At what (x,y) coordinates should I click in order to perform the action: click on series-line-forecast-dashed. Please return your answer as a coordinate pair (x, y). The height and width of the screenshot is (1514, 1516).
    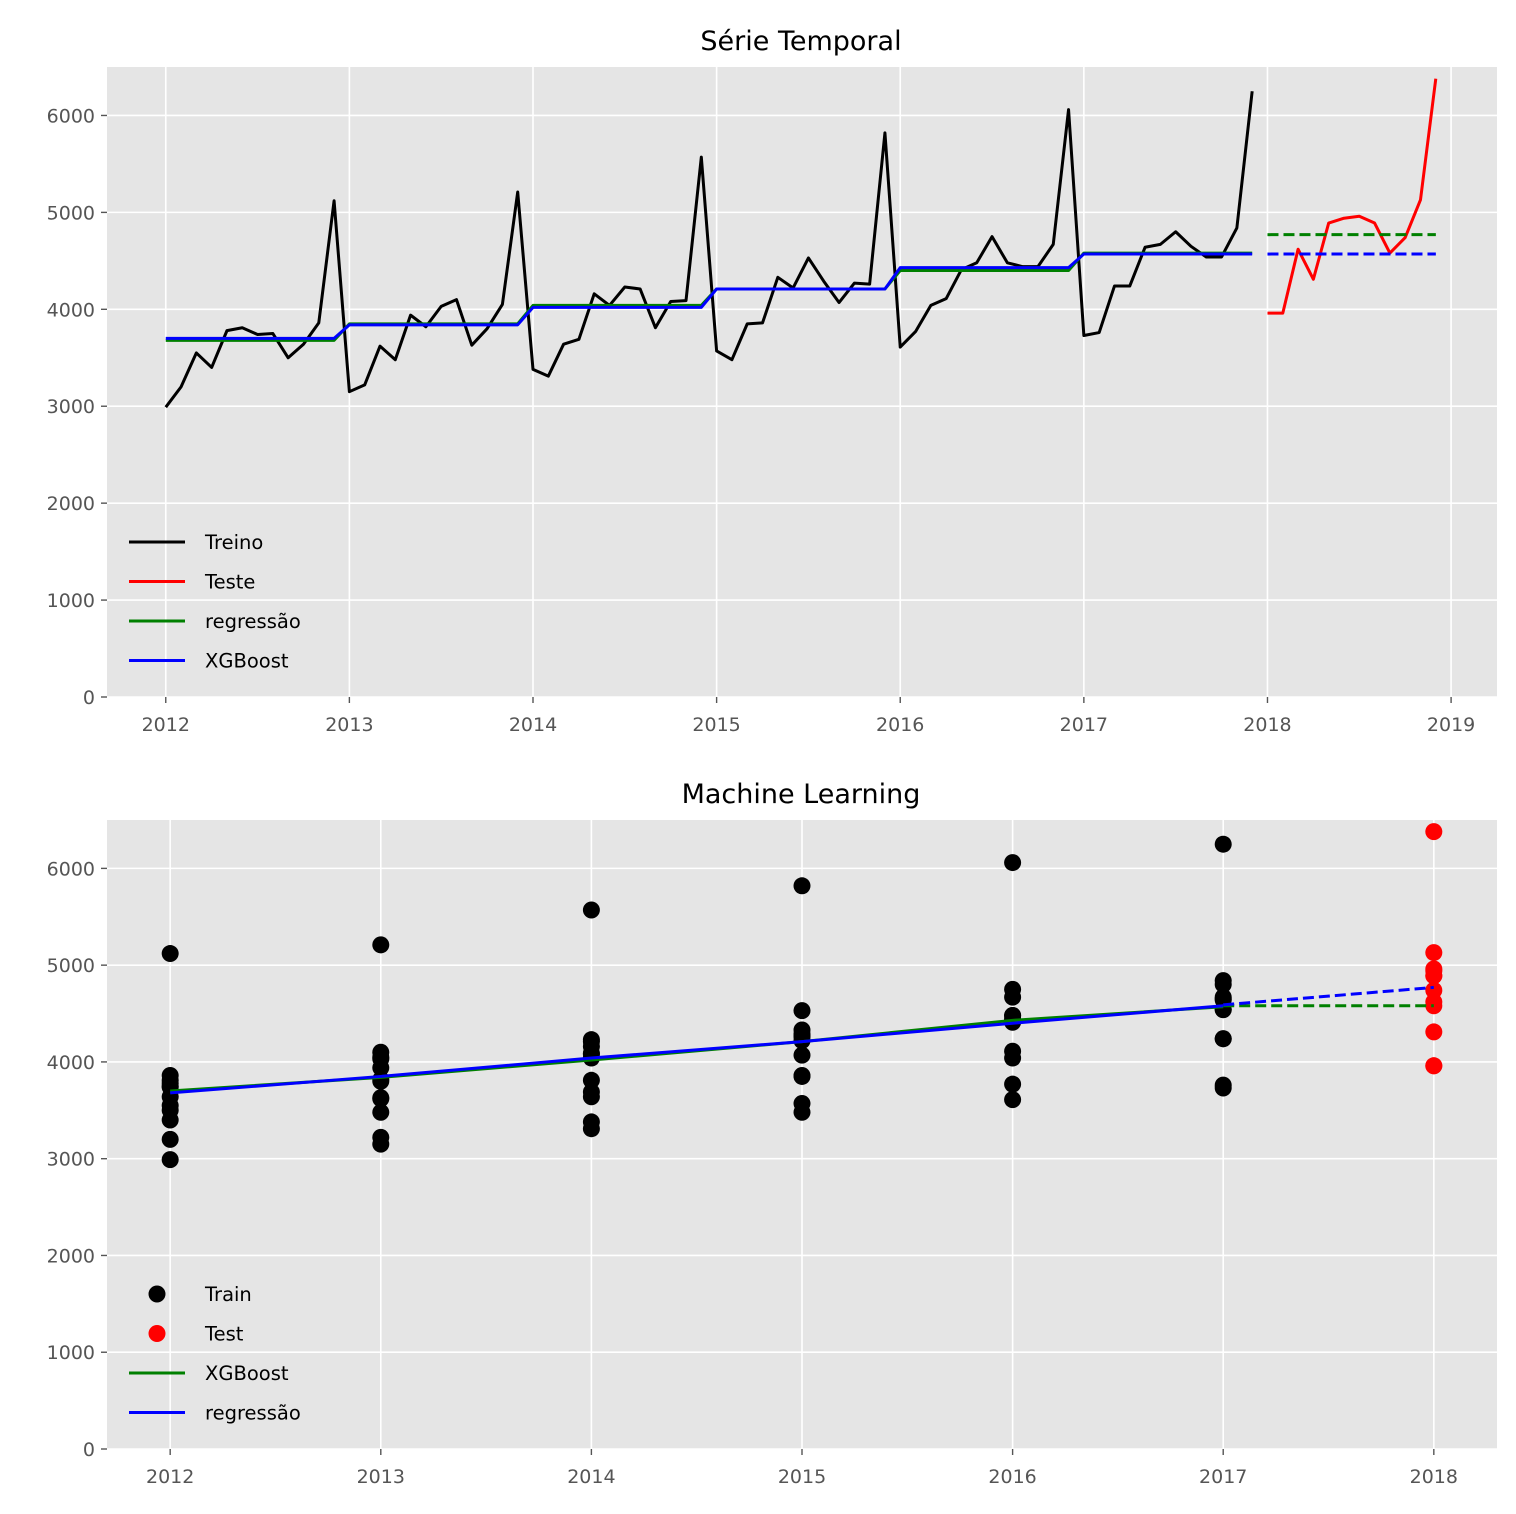
    Looking at the image, I should click on (1328, 996).